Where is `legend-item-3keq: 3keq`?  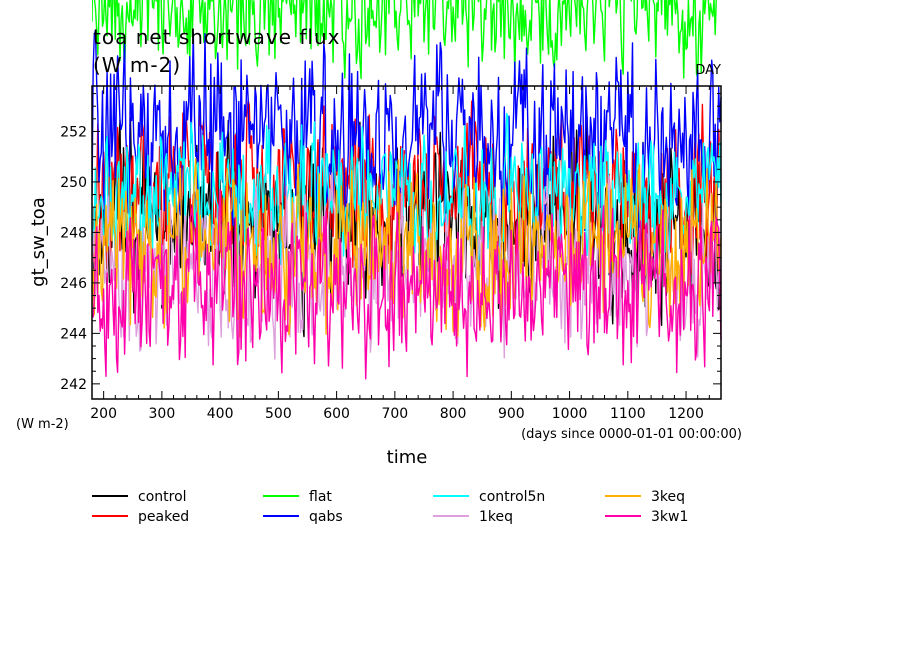 legend-item-3keq: 3keq is located at coordinates (645, 497).